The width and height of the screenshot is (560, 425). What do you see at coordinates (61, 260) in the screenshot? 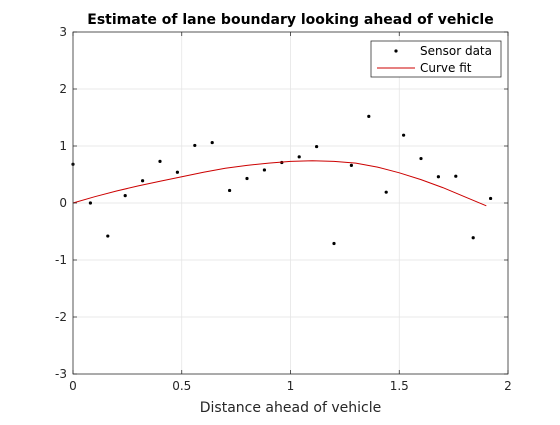
I see `y-tick-label: -1` at bounding box center [61, 260].